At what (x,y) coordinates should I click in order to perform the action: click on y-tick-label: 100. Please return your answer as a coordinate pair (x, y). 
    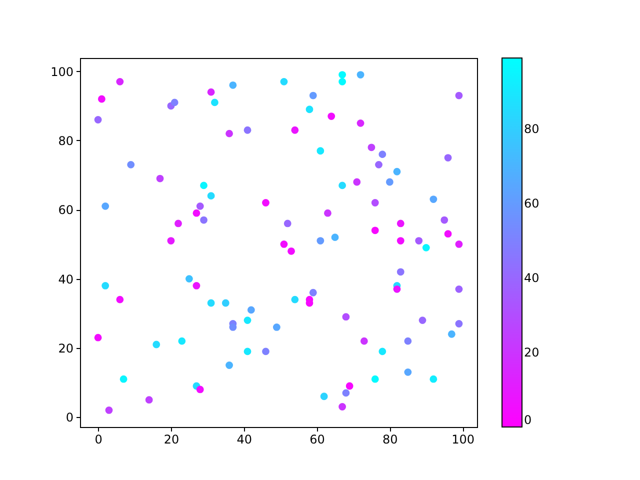
    Looking at the image, I should click on (62, 71).